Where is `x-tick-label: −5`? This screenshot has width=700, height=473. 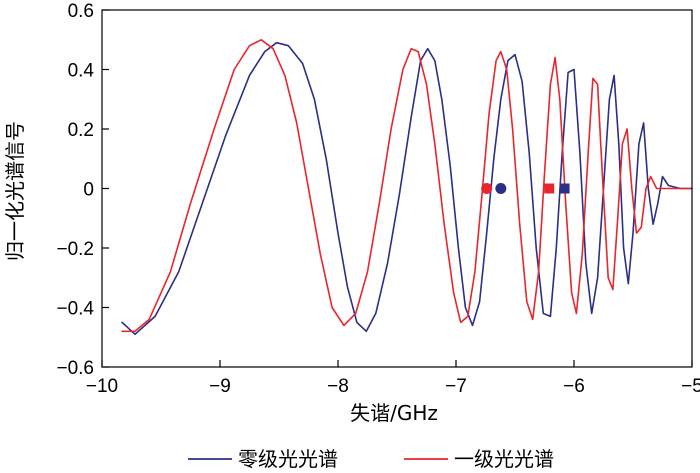 x-tick-label: −5 is located at coordinates (690, 386).